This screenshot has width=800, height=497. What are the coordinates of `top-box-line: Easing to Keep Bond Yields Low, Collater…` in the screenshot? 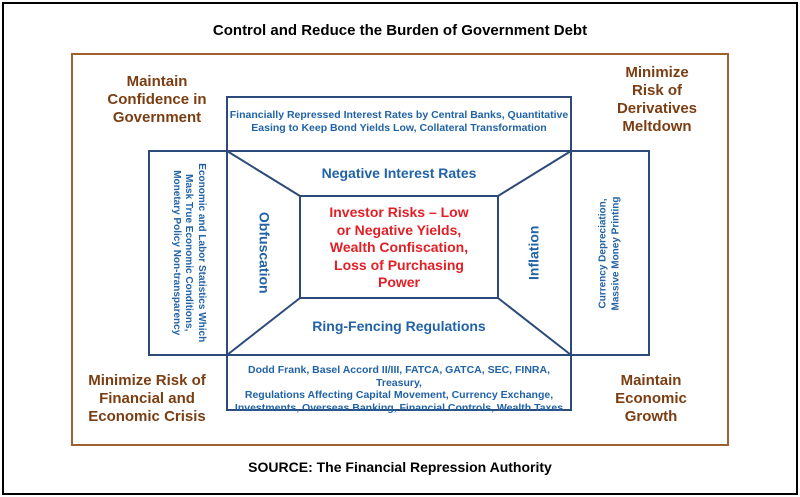 It's located at (399, 128).